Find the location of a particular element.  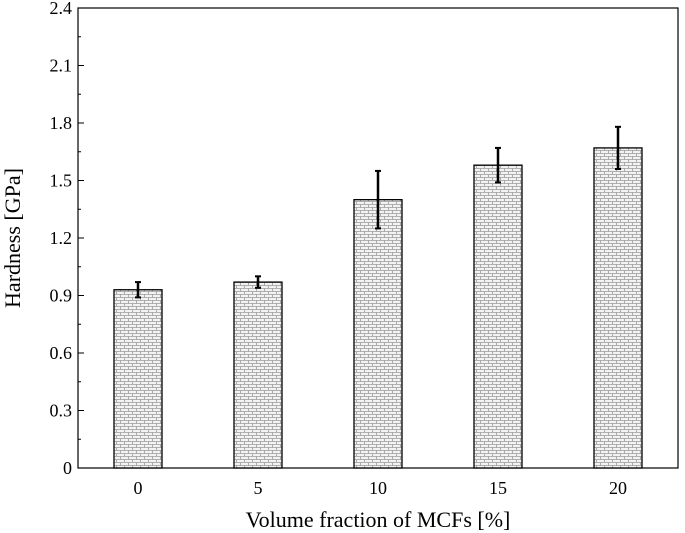

y-tick-label: 1.5 is located at coordinates (61, 181).